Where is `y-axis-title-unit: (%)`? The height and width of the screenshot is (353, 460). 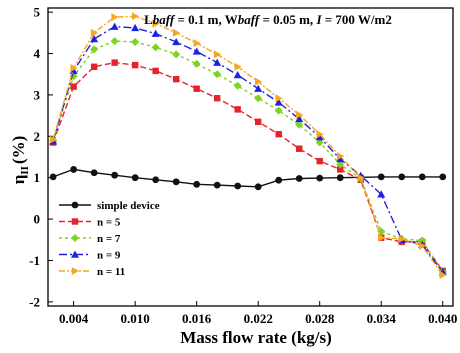
y-axis-title-unit: (%) is located at coordinates (18, 150).